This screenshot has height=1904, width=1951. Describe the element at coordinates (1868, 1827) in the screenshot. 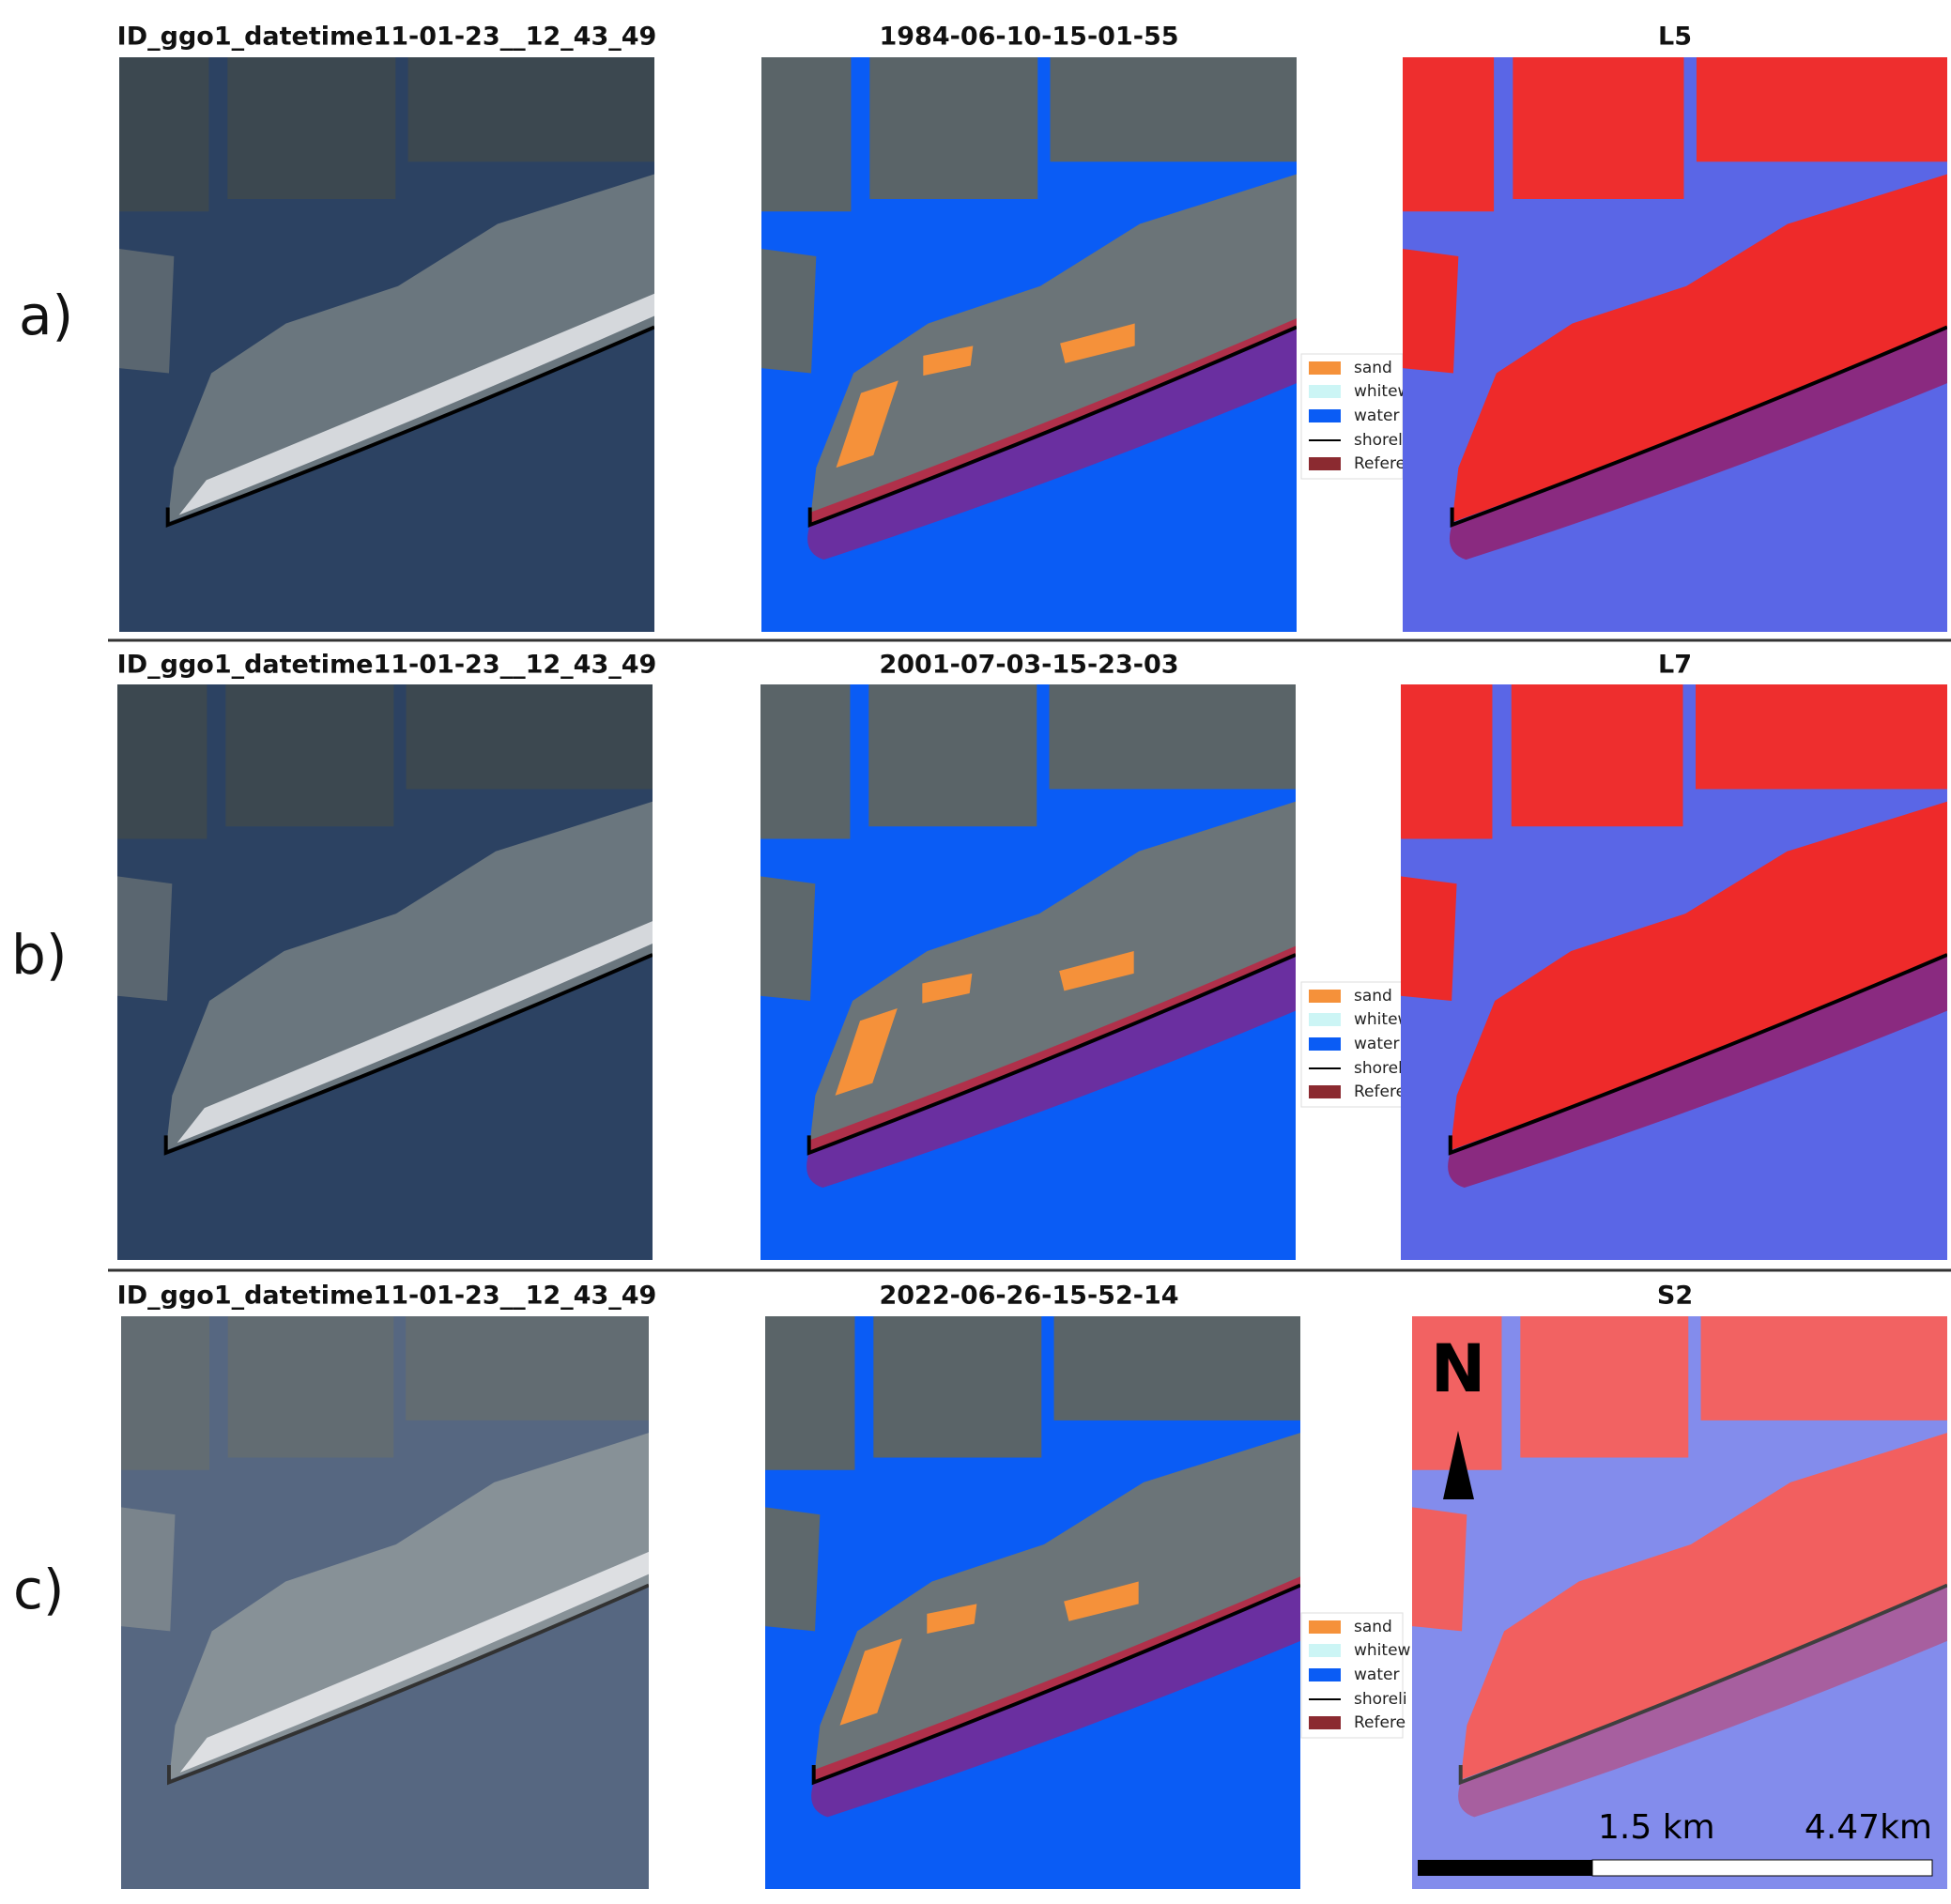

I see `scale-label: 4.47km` at that location.